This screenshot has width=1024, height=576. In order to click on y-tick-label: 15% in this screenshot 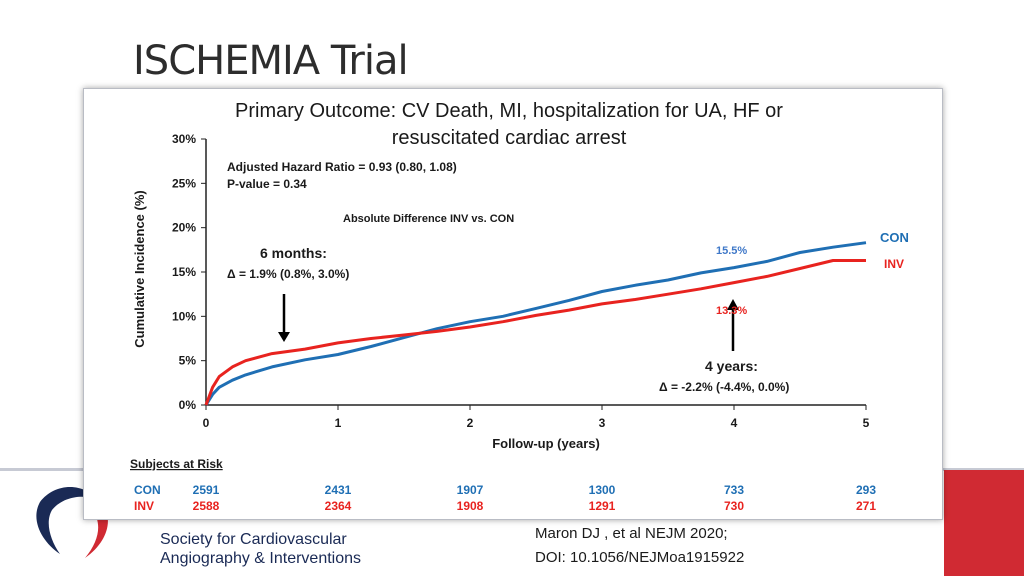, I will do `click(184, 272)`.